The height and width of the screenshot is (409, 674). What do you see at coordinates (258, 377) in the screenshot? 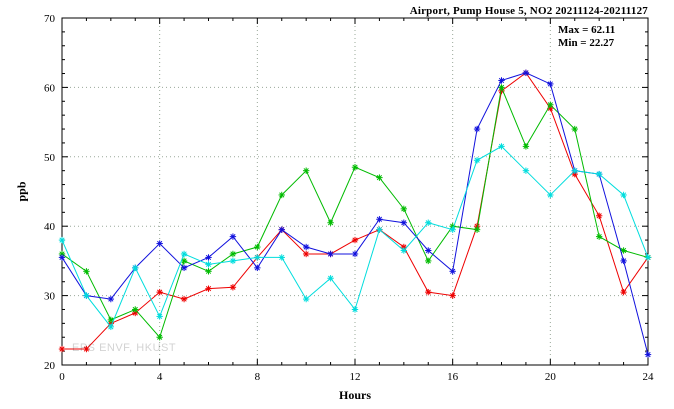
I see `x-tick-label: 8` at bounding box center [258, 377].